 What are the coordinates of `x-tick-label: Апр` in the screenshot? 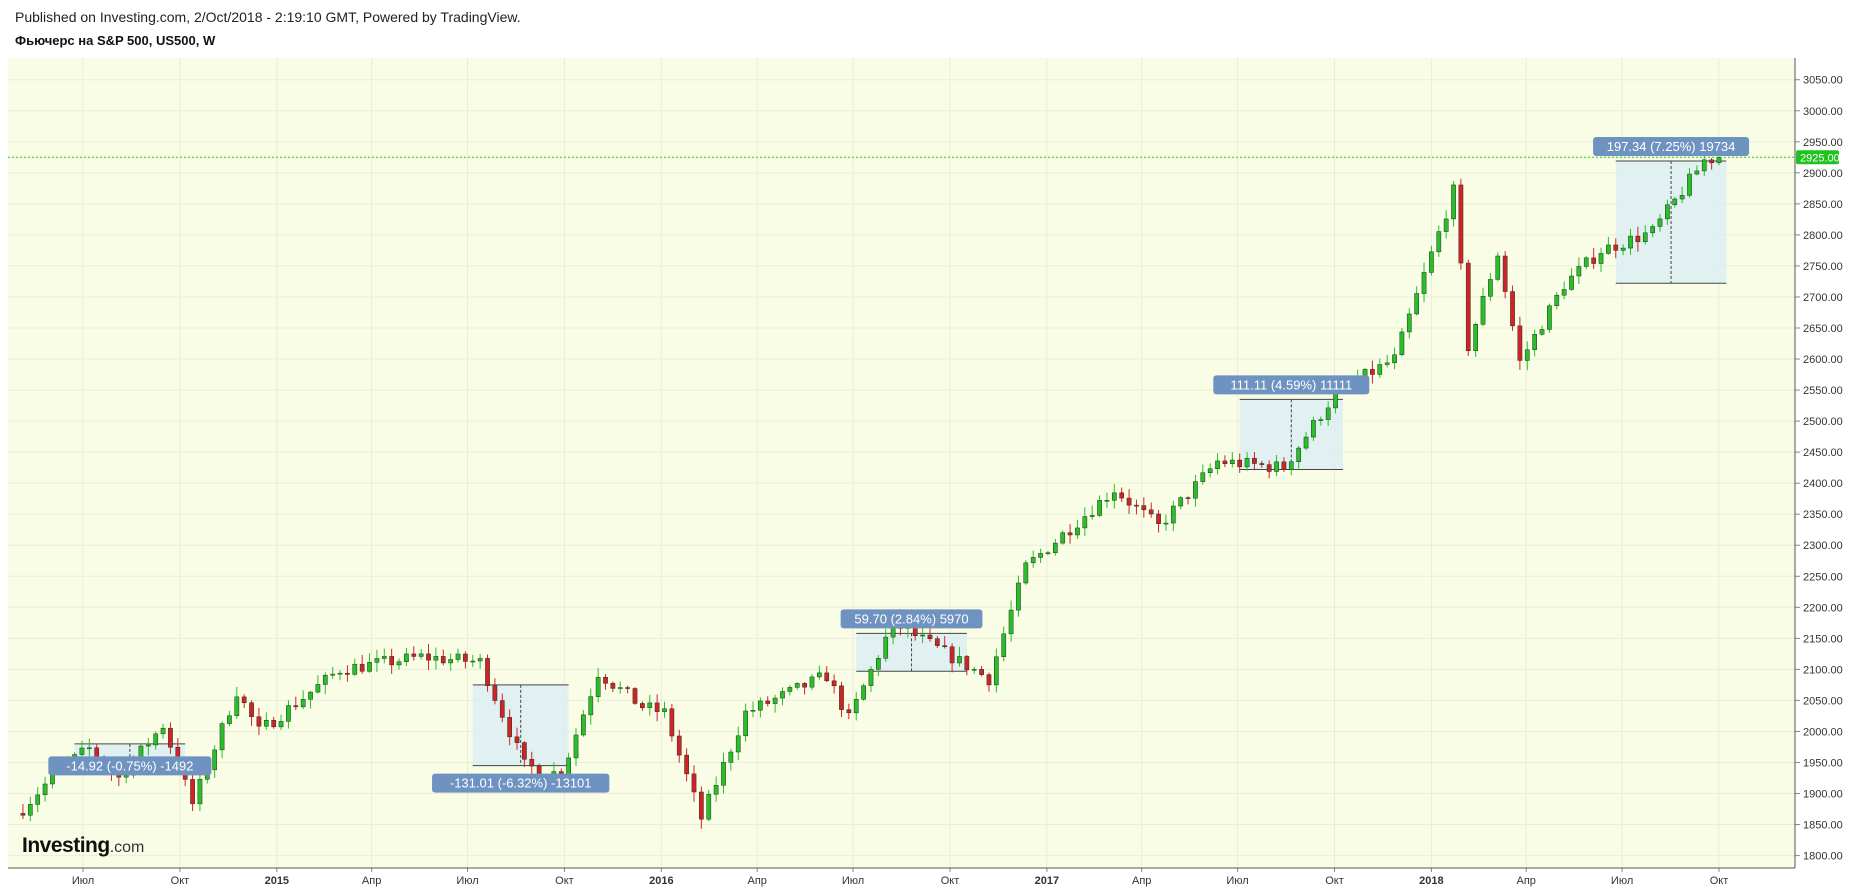 It's located at (1141, 881).